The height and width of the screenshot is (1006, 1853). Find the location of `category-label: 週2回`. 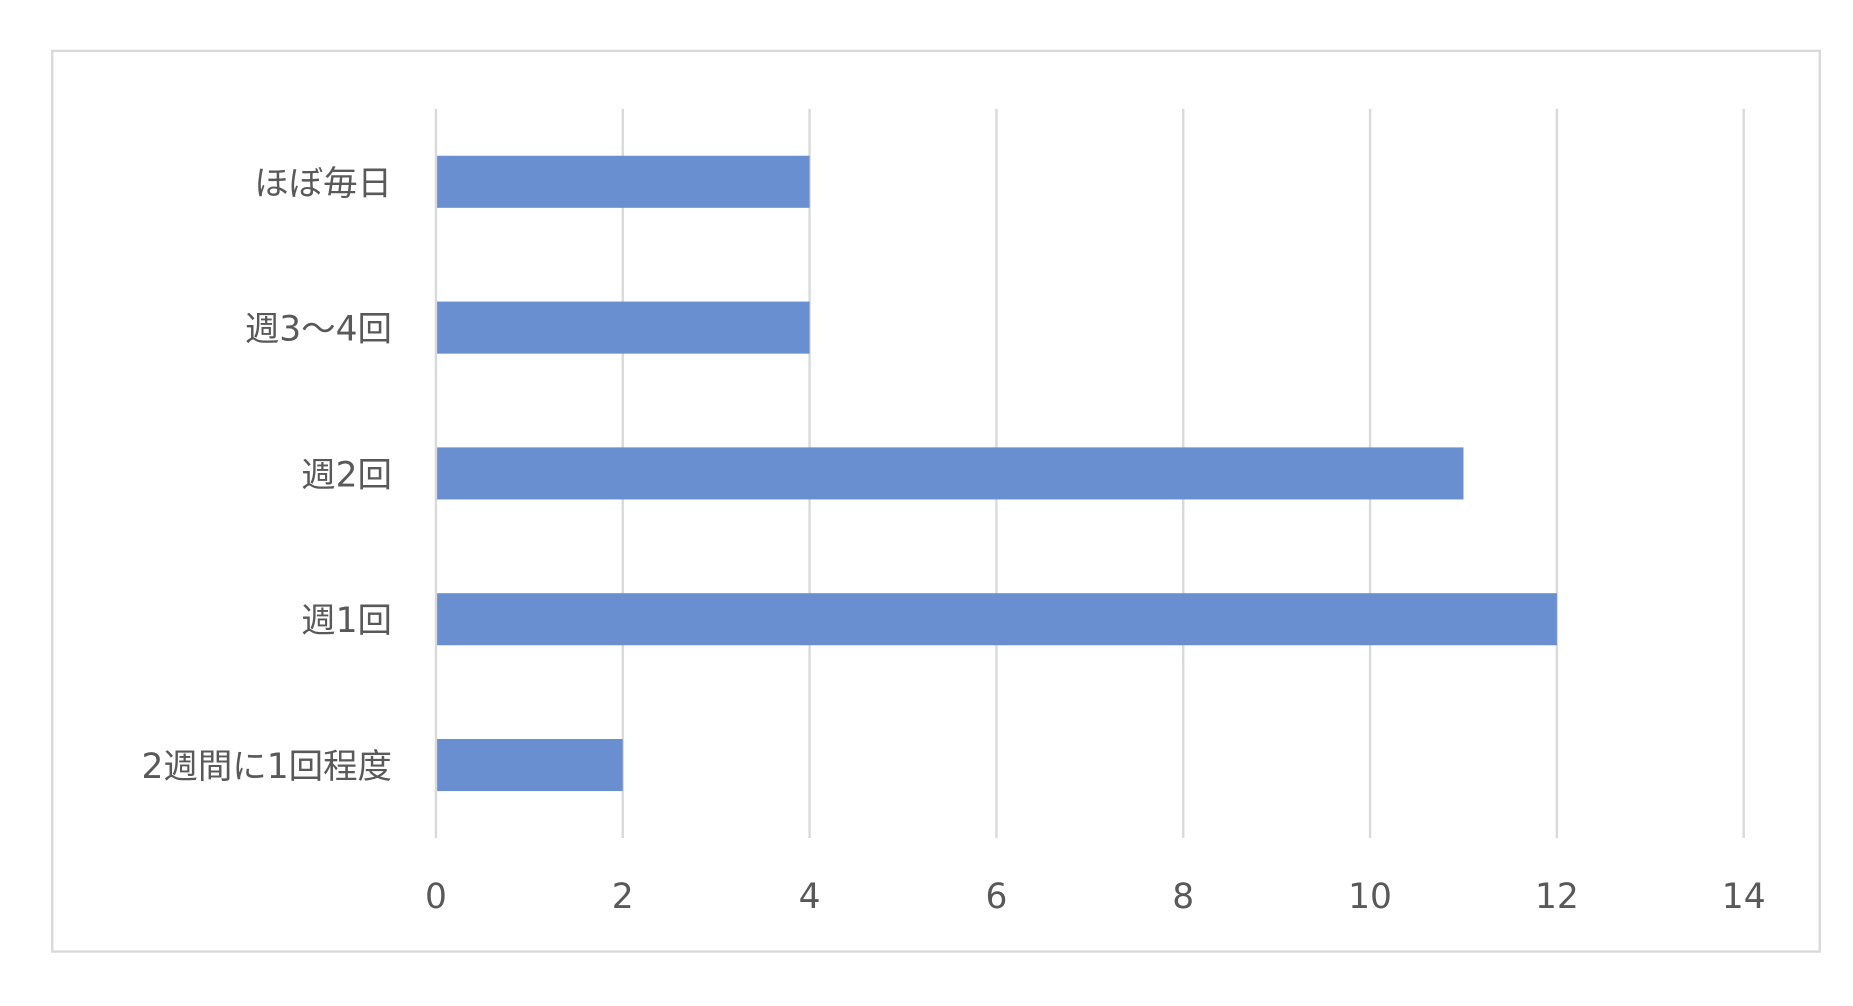

category-label: 週2回 is located at coordinates (346, 475).